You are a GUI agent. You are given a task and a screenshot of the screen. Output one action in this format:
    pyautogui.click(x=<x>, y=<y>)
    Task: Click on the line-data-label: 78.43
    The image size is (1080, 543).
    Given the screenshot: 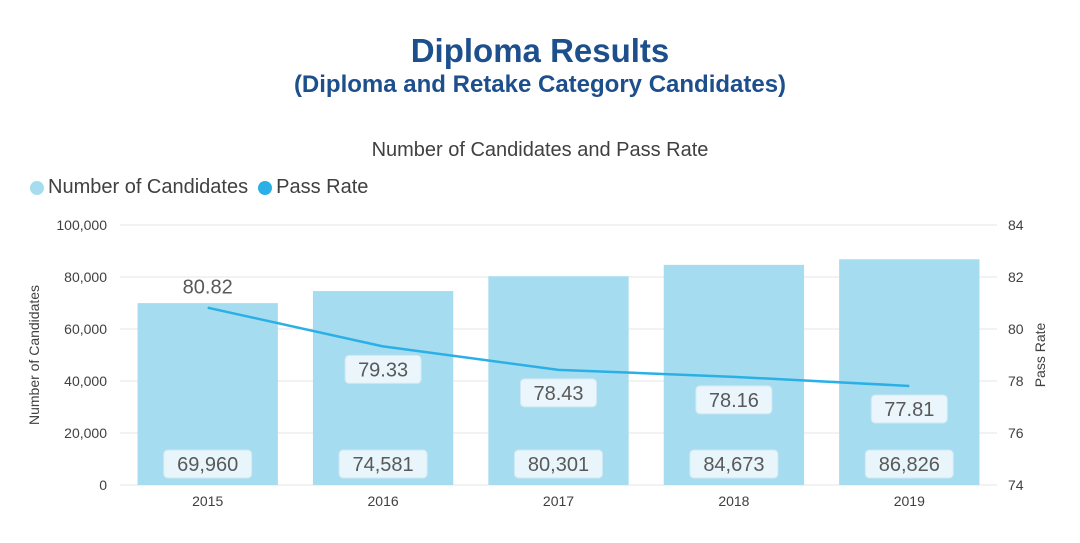 What is the action you would take?
    pyautogui.click(x=558, y=394)
    